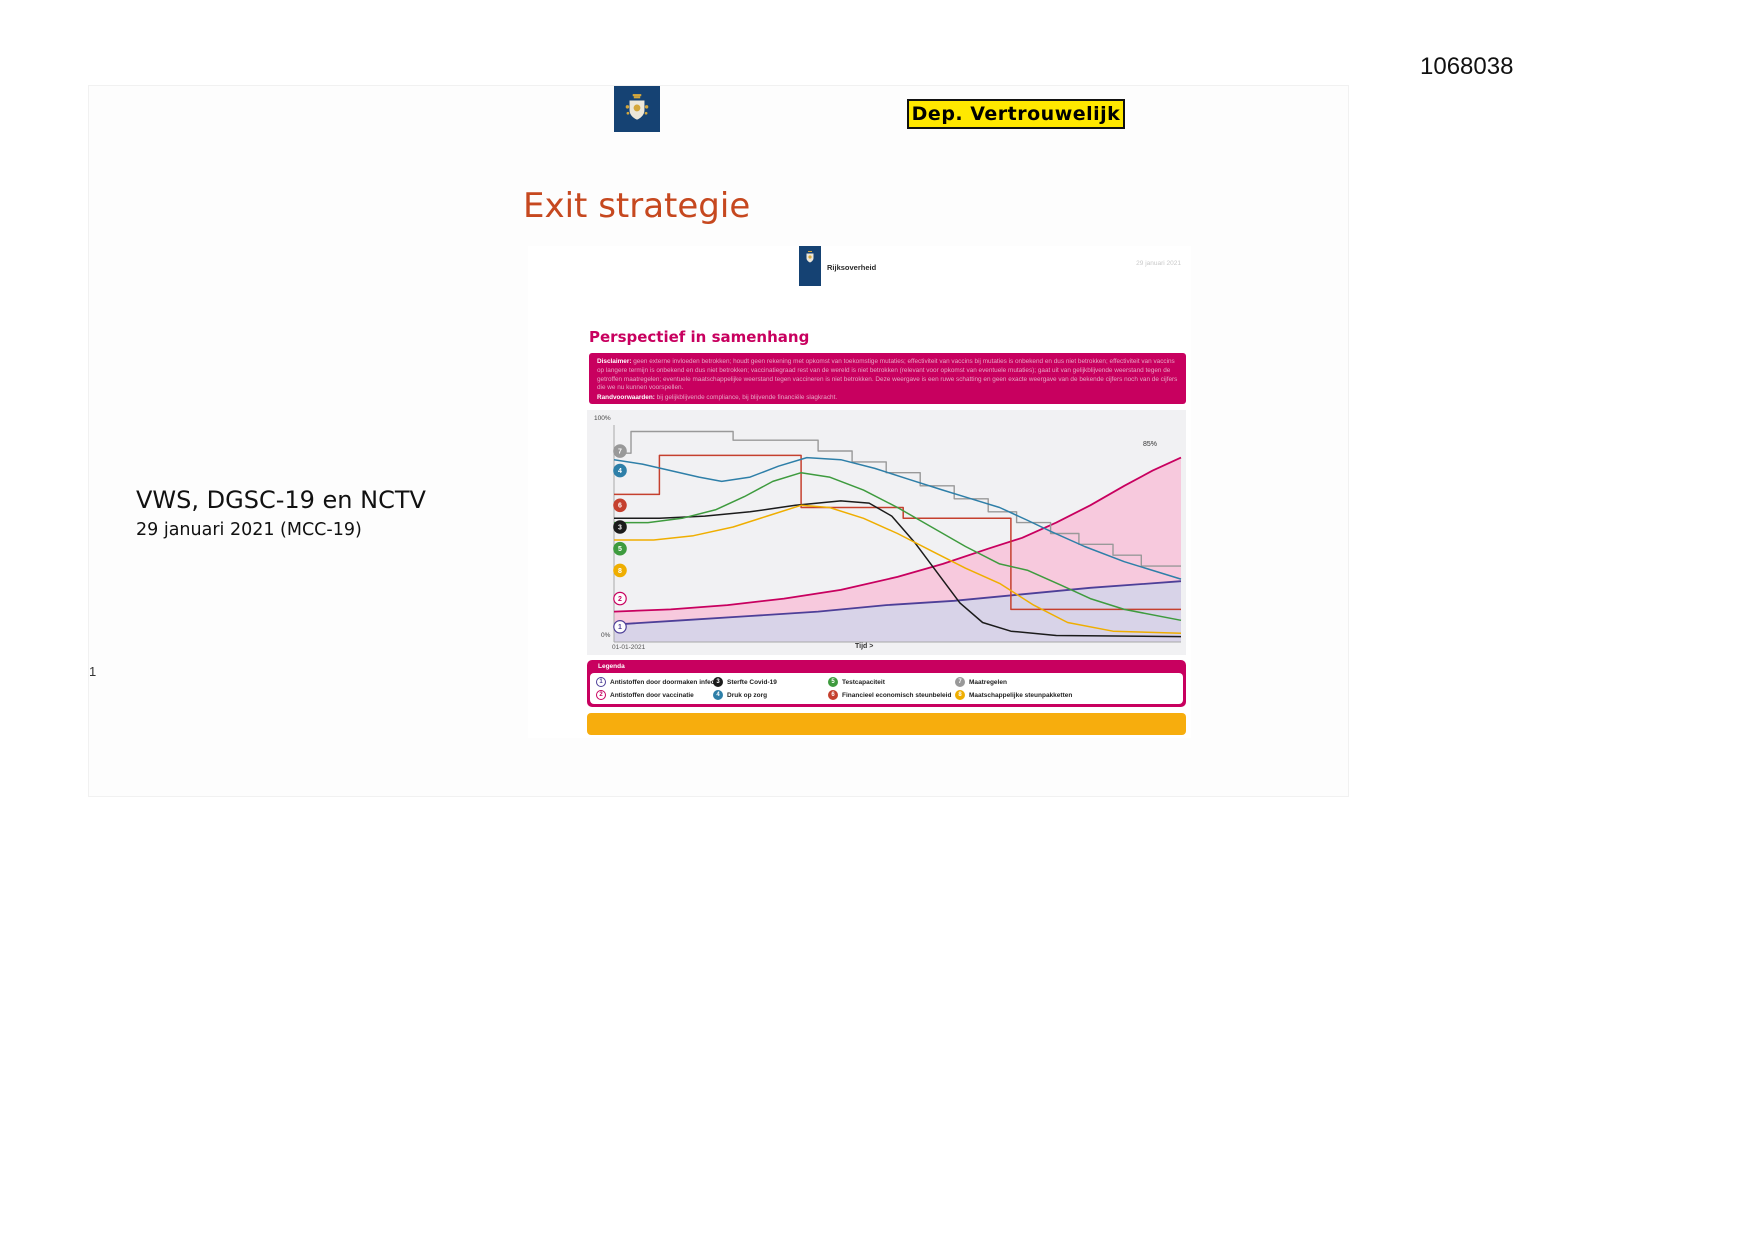  Describe the element at coordinates (629, 647) in the screenshot. I see `x-axis-start-label: 01-01-2021` at that location.